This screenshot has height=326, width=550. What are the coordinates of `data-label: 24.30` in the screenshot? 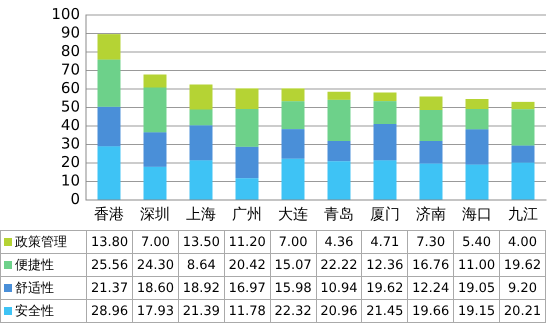 It's located at (155, 265).